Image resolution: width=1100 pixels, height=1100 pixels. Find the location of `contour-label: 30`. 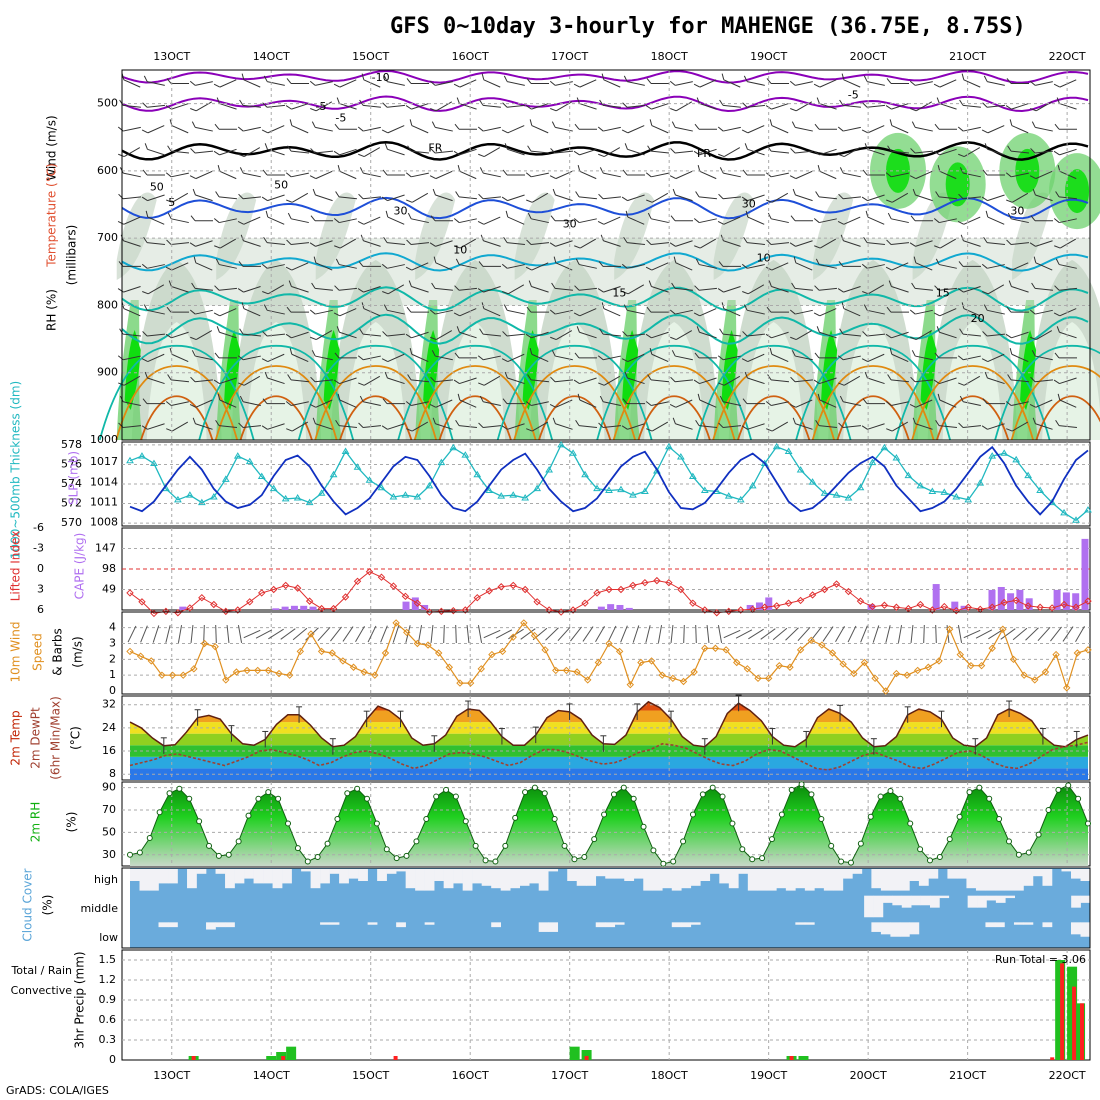

contour-label: 30 is located at coordinates (749, 204).